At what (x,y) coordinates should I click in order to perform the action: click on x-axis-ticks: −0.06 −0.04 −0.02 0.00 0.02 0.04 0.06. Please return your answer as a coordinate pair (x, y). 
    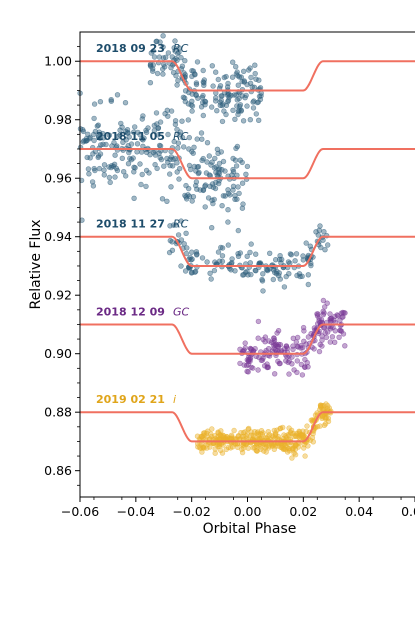
    Looking at the image, I should click on (238, 508).